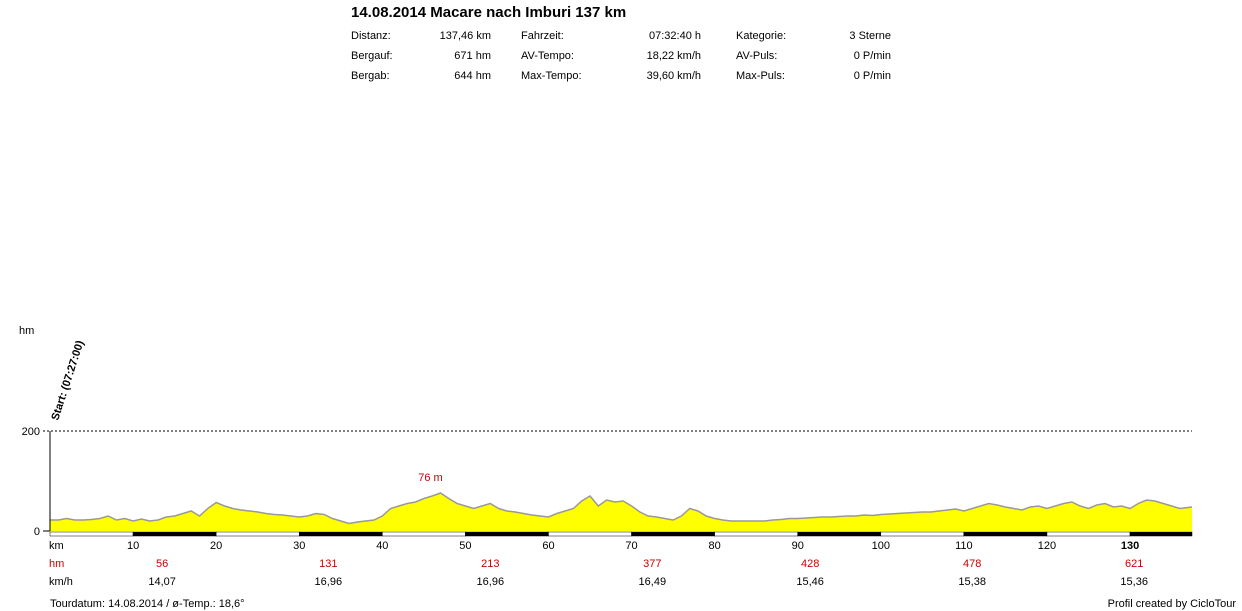  I want to click on x-tick-label: 130, so click(1130, 546).